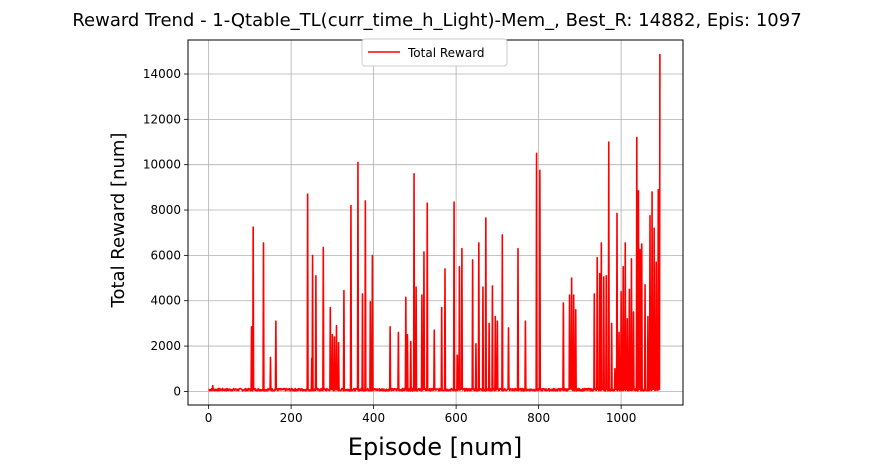  What do you see at coordinates (621, 418) in the screenshot?
I see `x-tick-label: 1000` at bounding box center [621, 418].